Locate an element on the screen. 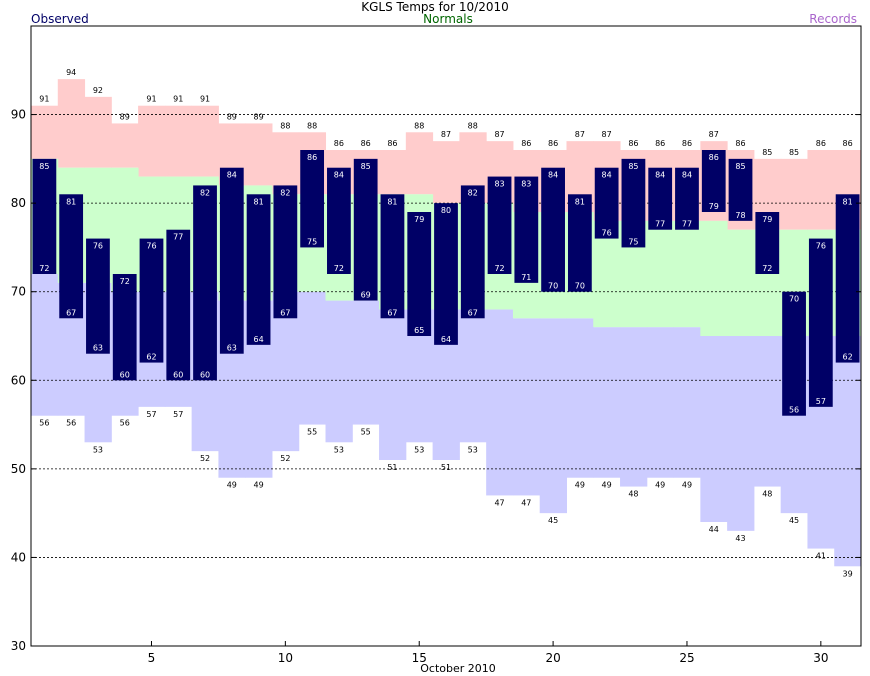  record-low-label: 52 is located at coordinates (285, 458).